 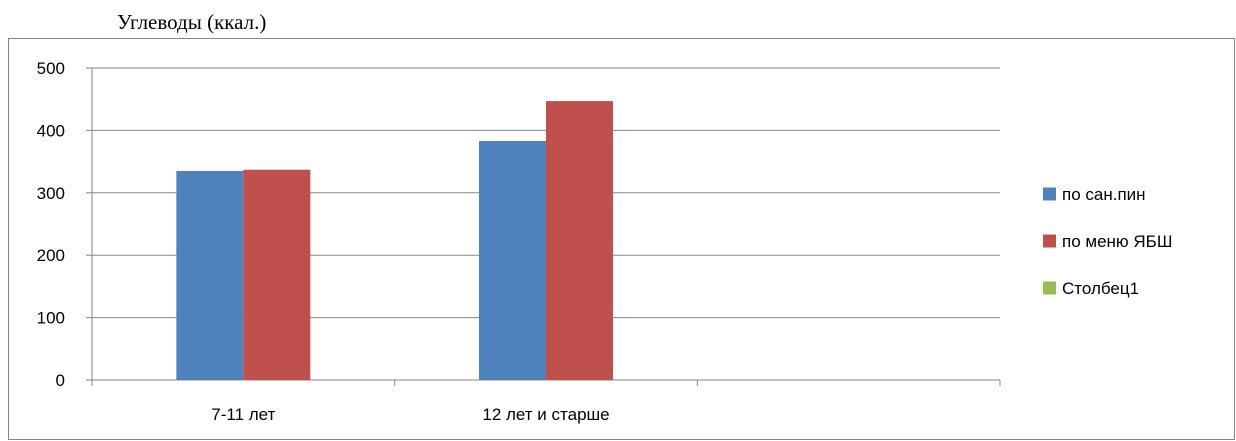 What do you see at coordinates (243, 414) in the screenshot?
I see `x-category-label: 7-11 лет` at bounding box center [243, 414].